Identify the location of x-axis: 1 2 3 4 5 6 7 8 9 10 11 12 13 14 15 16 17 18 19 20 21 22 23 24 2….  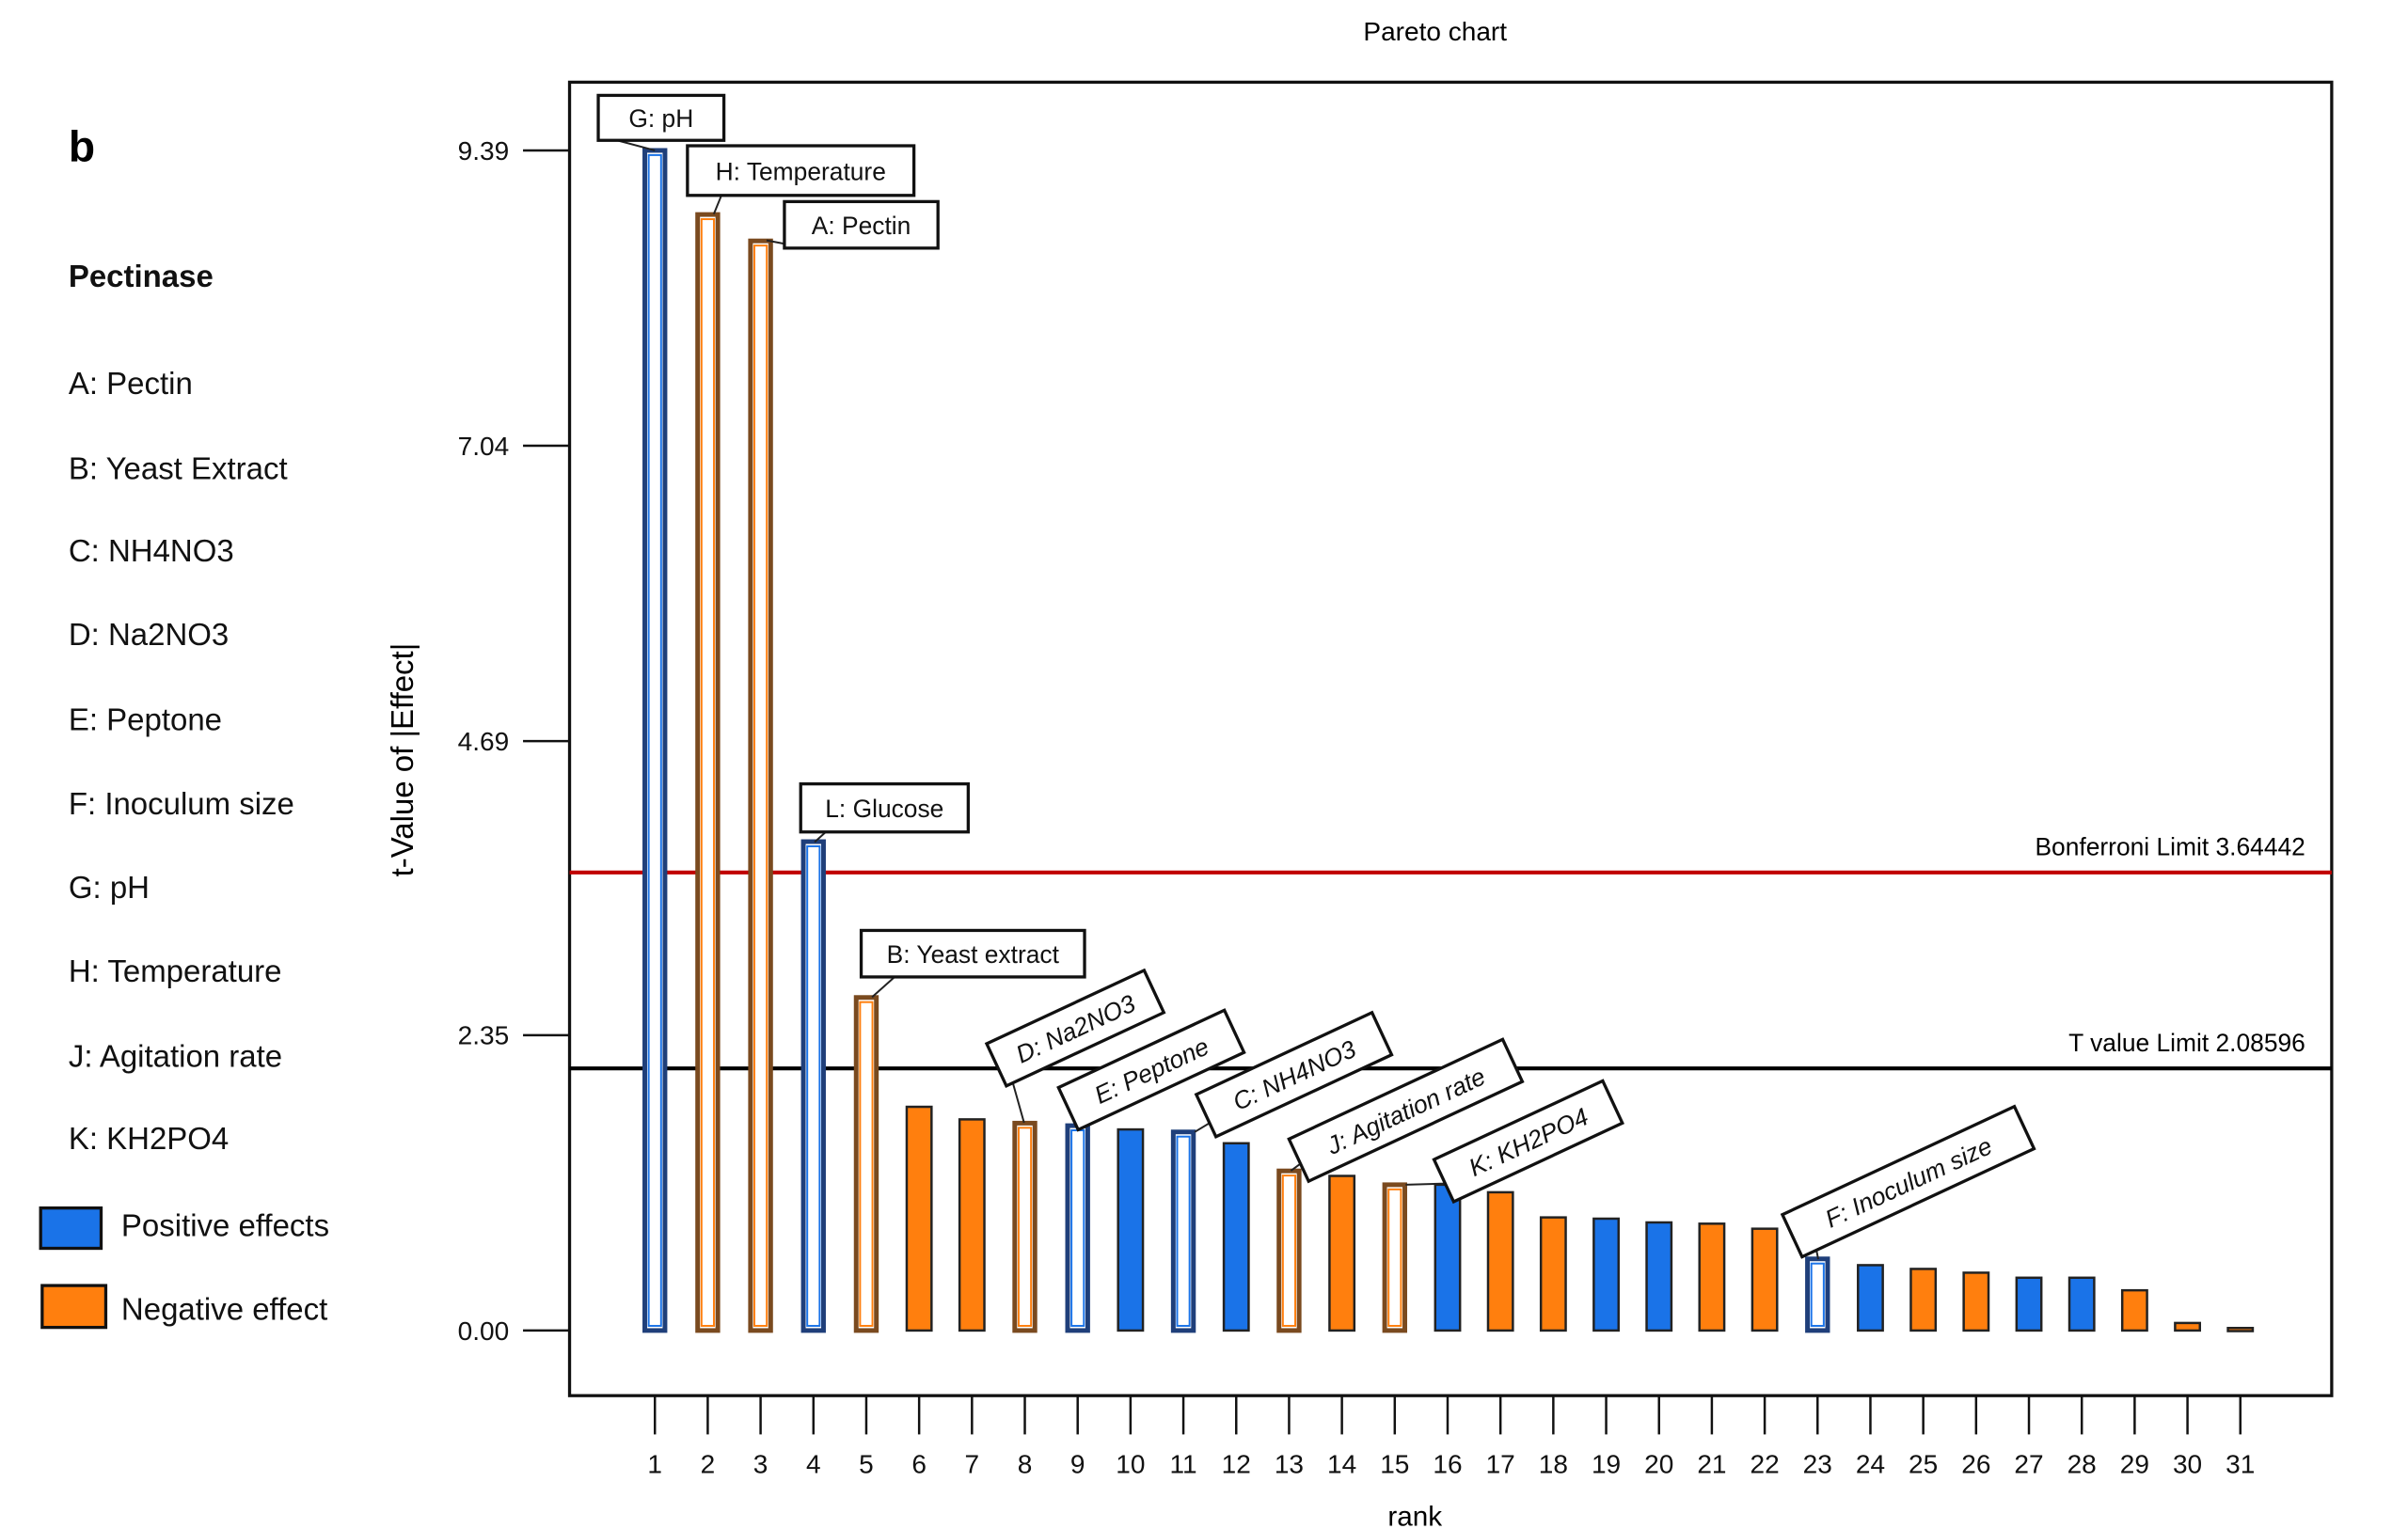
(1451, 1437).